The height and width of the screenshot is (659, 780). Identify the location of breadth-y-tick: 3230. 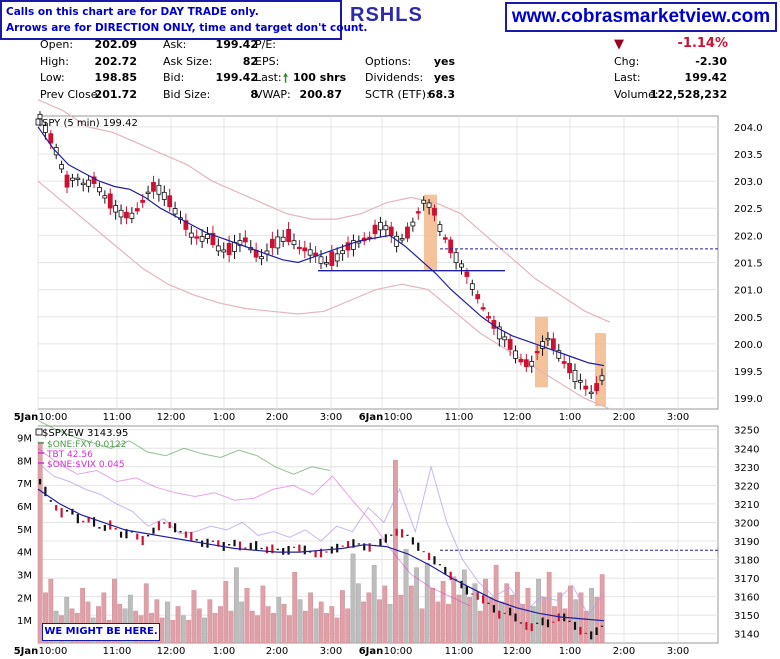
(746, 468).